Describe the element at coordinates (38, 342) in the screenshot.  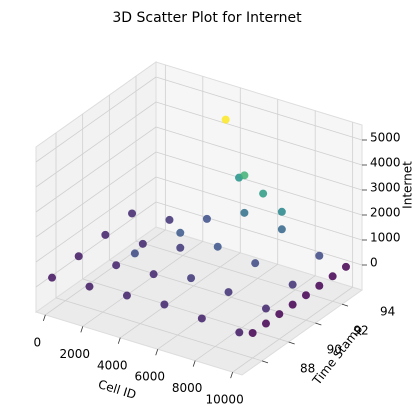
I see `x-tick-label: 0` at that location.